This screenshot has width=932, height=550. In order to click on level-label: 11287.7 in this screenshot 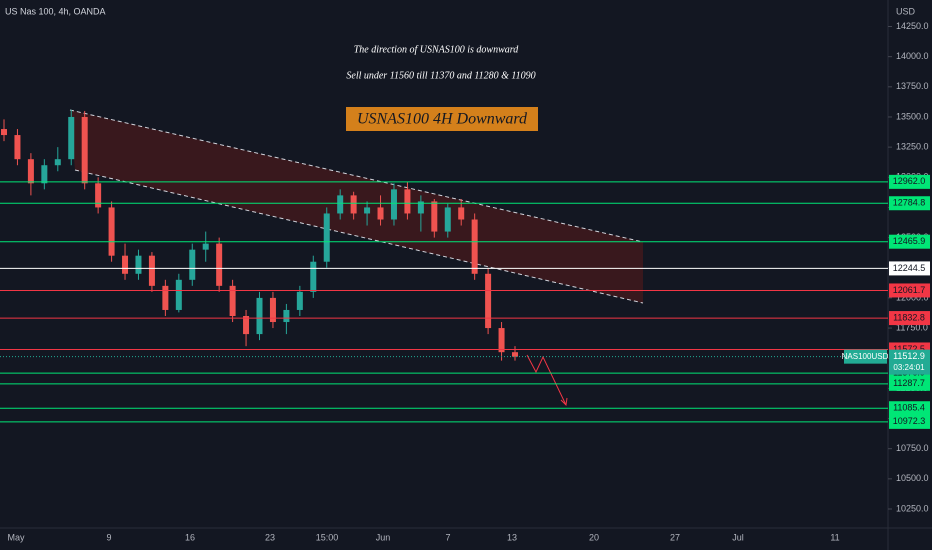, I will do `click(909, 383)`.